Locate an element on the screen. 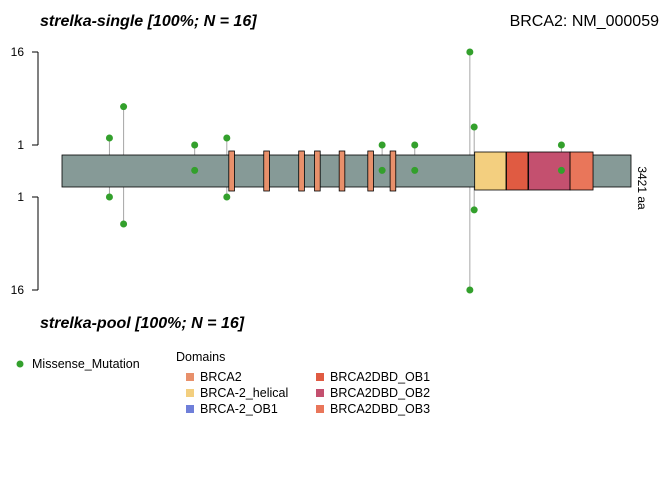 The height and width of the screenshot is (480, 672). bottom-tick-label: 16 is located at coordinates (18, 290).